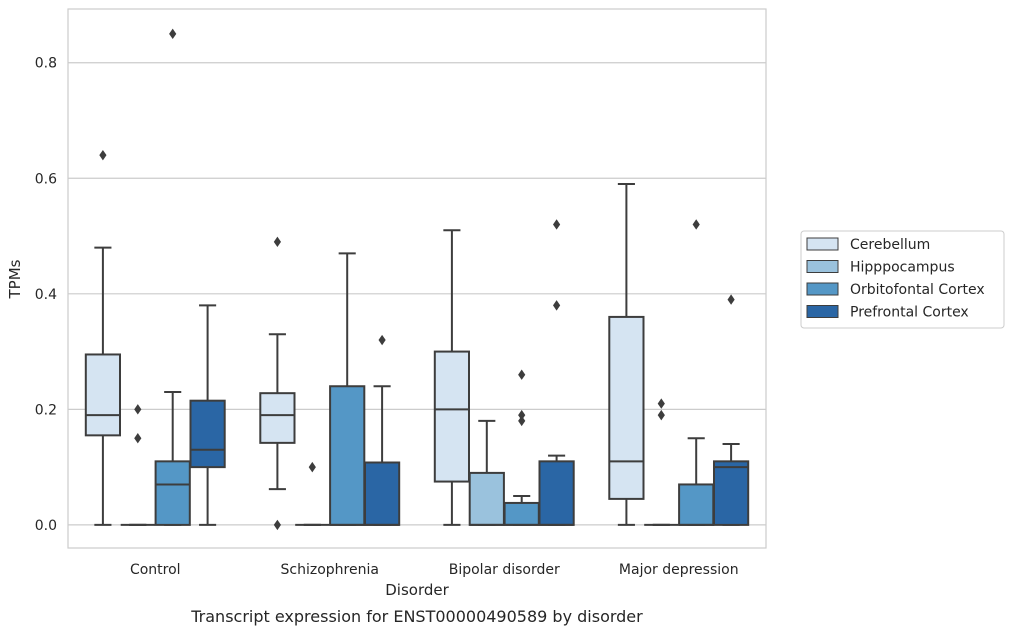 This screenshot has height=634, width=1014. I want to click on y-tick-labels: 0.0 0.2 0.4 0.6 0.8, so click(46, 295).